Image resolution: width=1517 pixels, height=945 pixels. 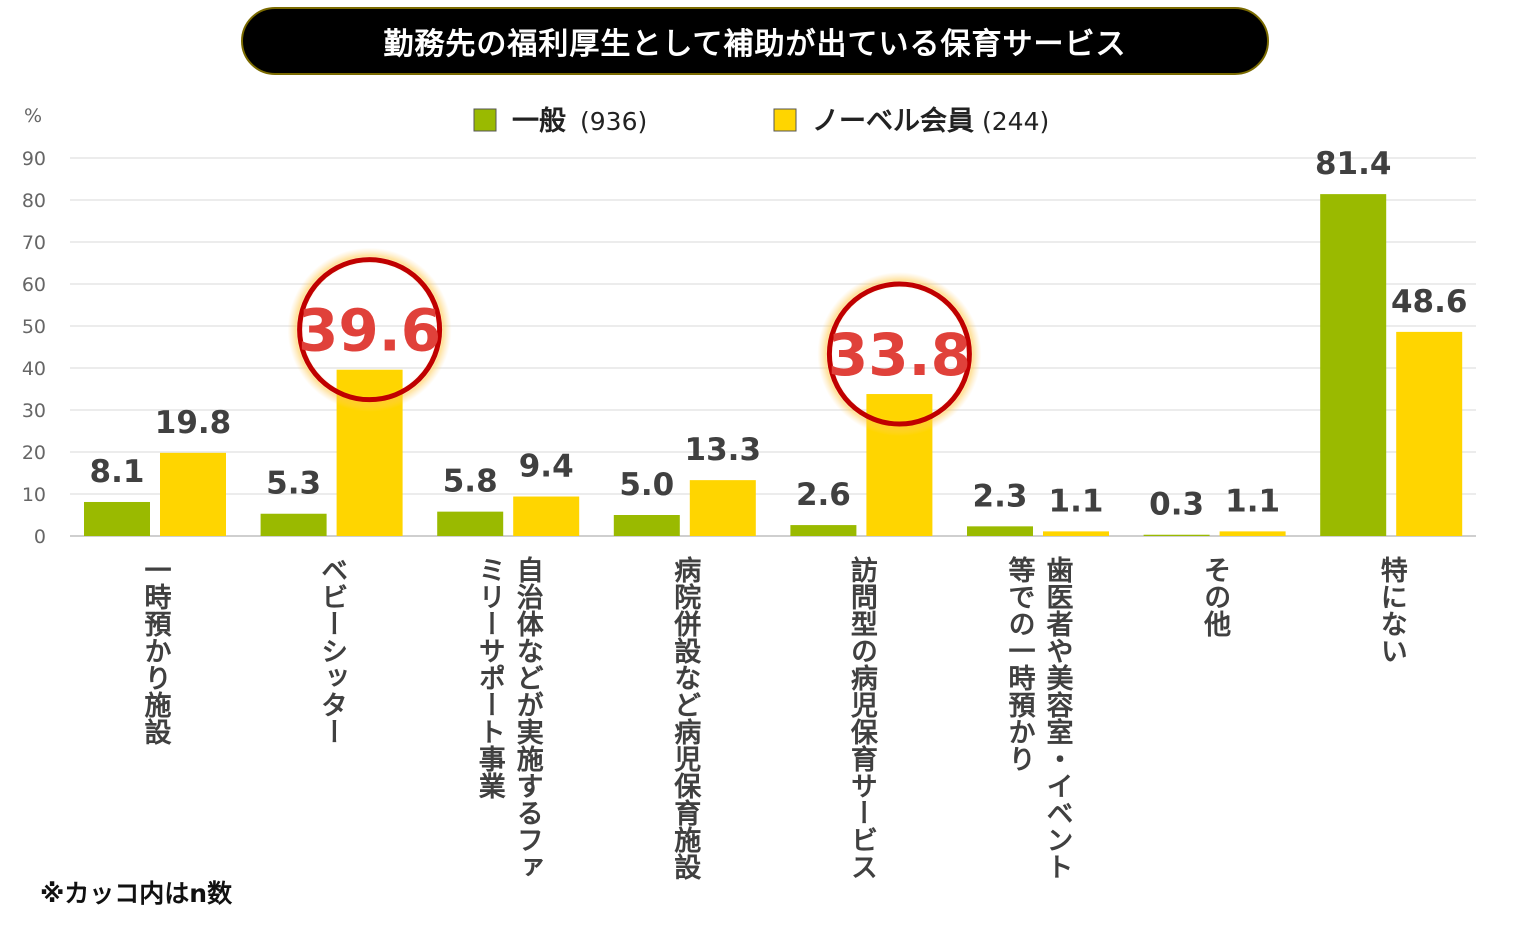 I want to click on legend-count: (936), so click(x=613, y=121).